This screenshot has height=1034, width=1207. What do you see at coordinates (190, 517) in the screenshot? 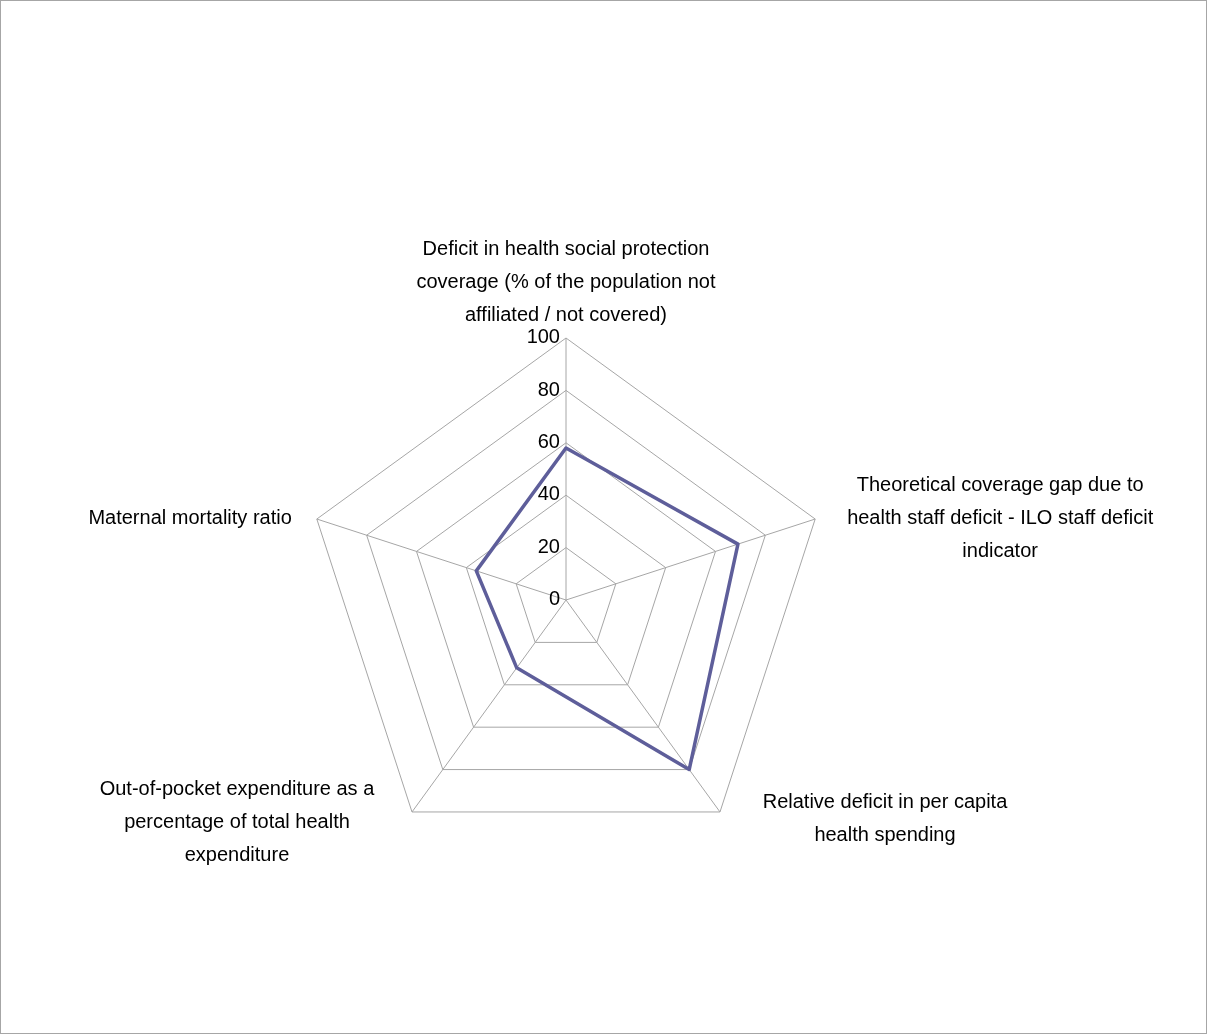
I see `spoke-label: Maternal mortality ratio` at bounding box center [190, 517].